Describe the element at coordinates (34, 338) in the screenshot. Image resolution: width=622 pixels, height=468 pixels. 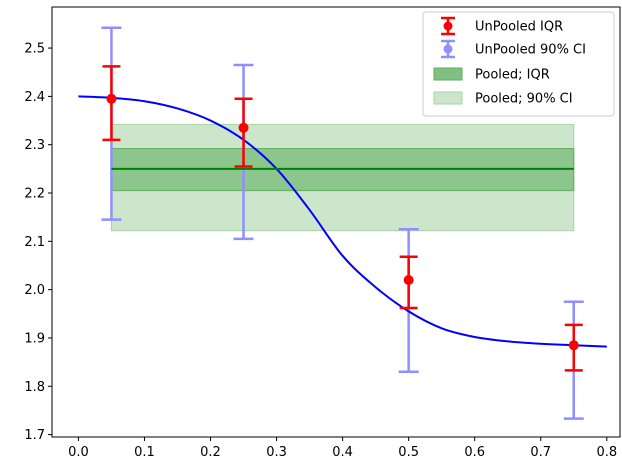
I see `y-tick-label: 1.9` at that location.